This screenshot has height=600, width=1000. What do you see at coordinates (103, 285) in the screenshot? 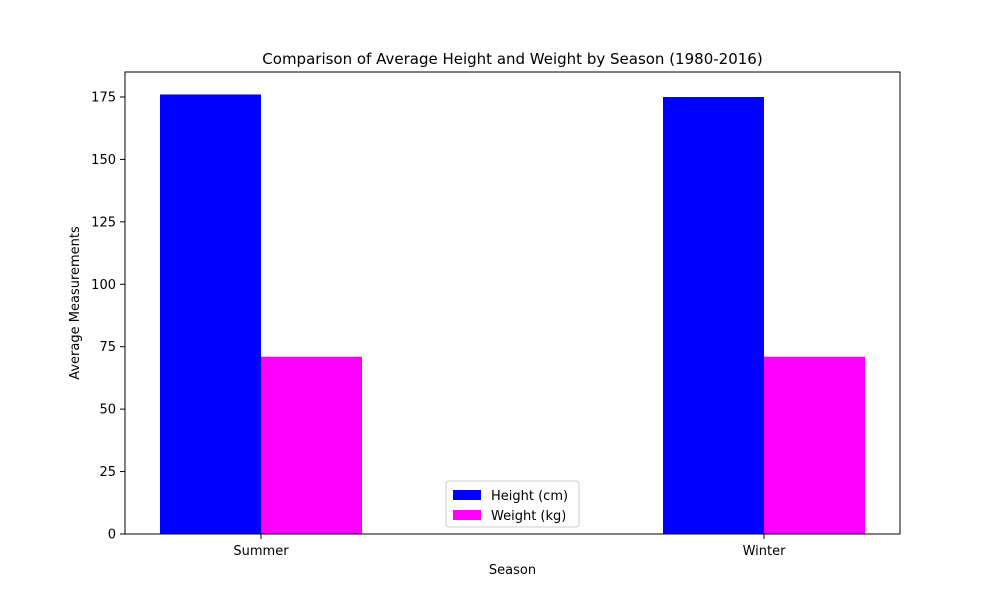
I see `y-tick-label: 100` at bounding box center [103, 285].